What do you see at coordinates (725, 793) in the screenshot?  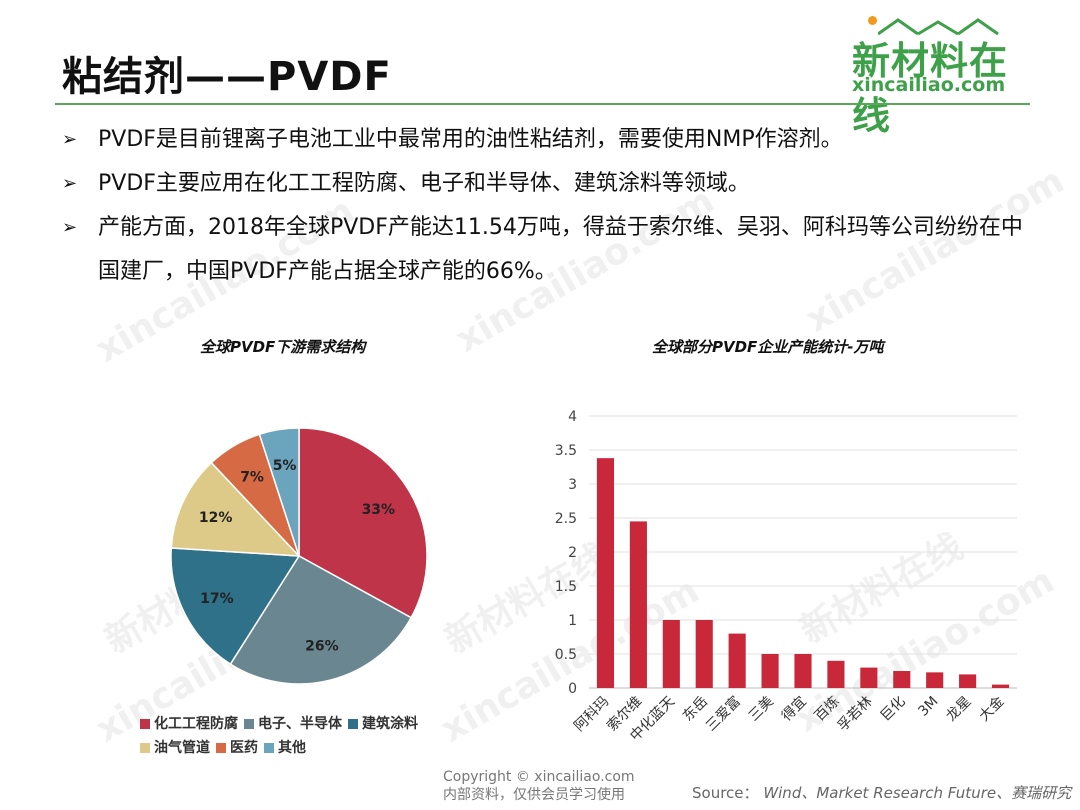 I see `source-label: Source：` at bounding box center [725, 793].